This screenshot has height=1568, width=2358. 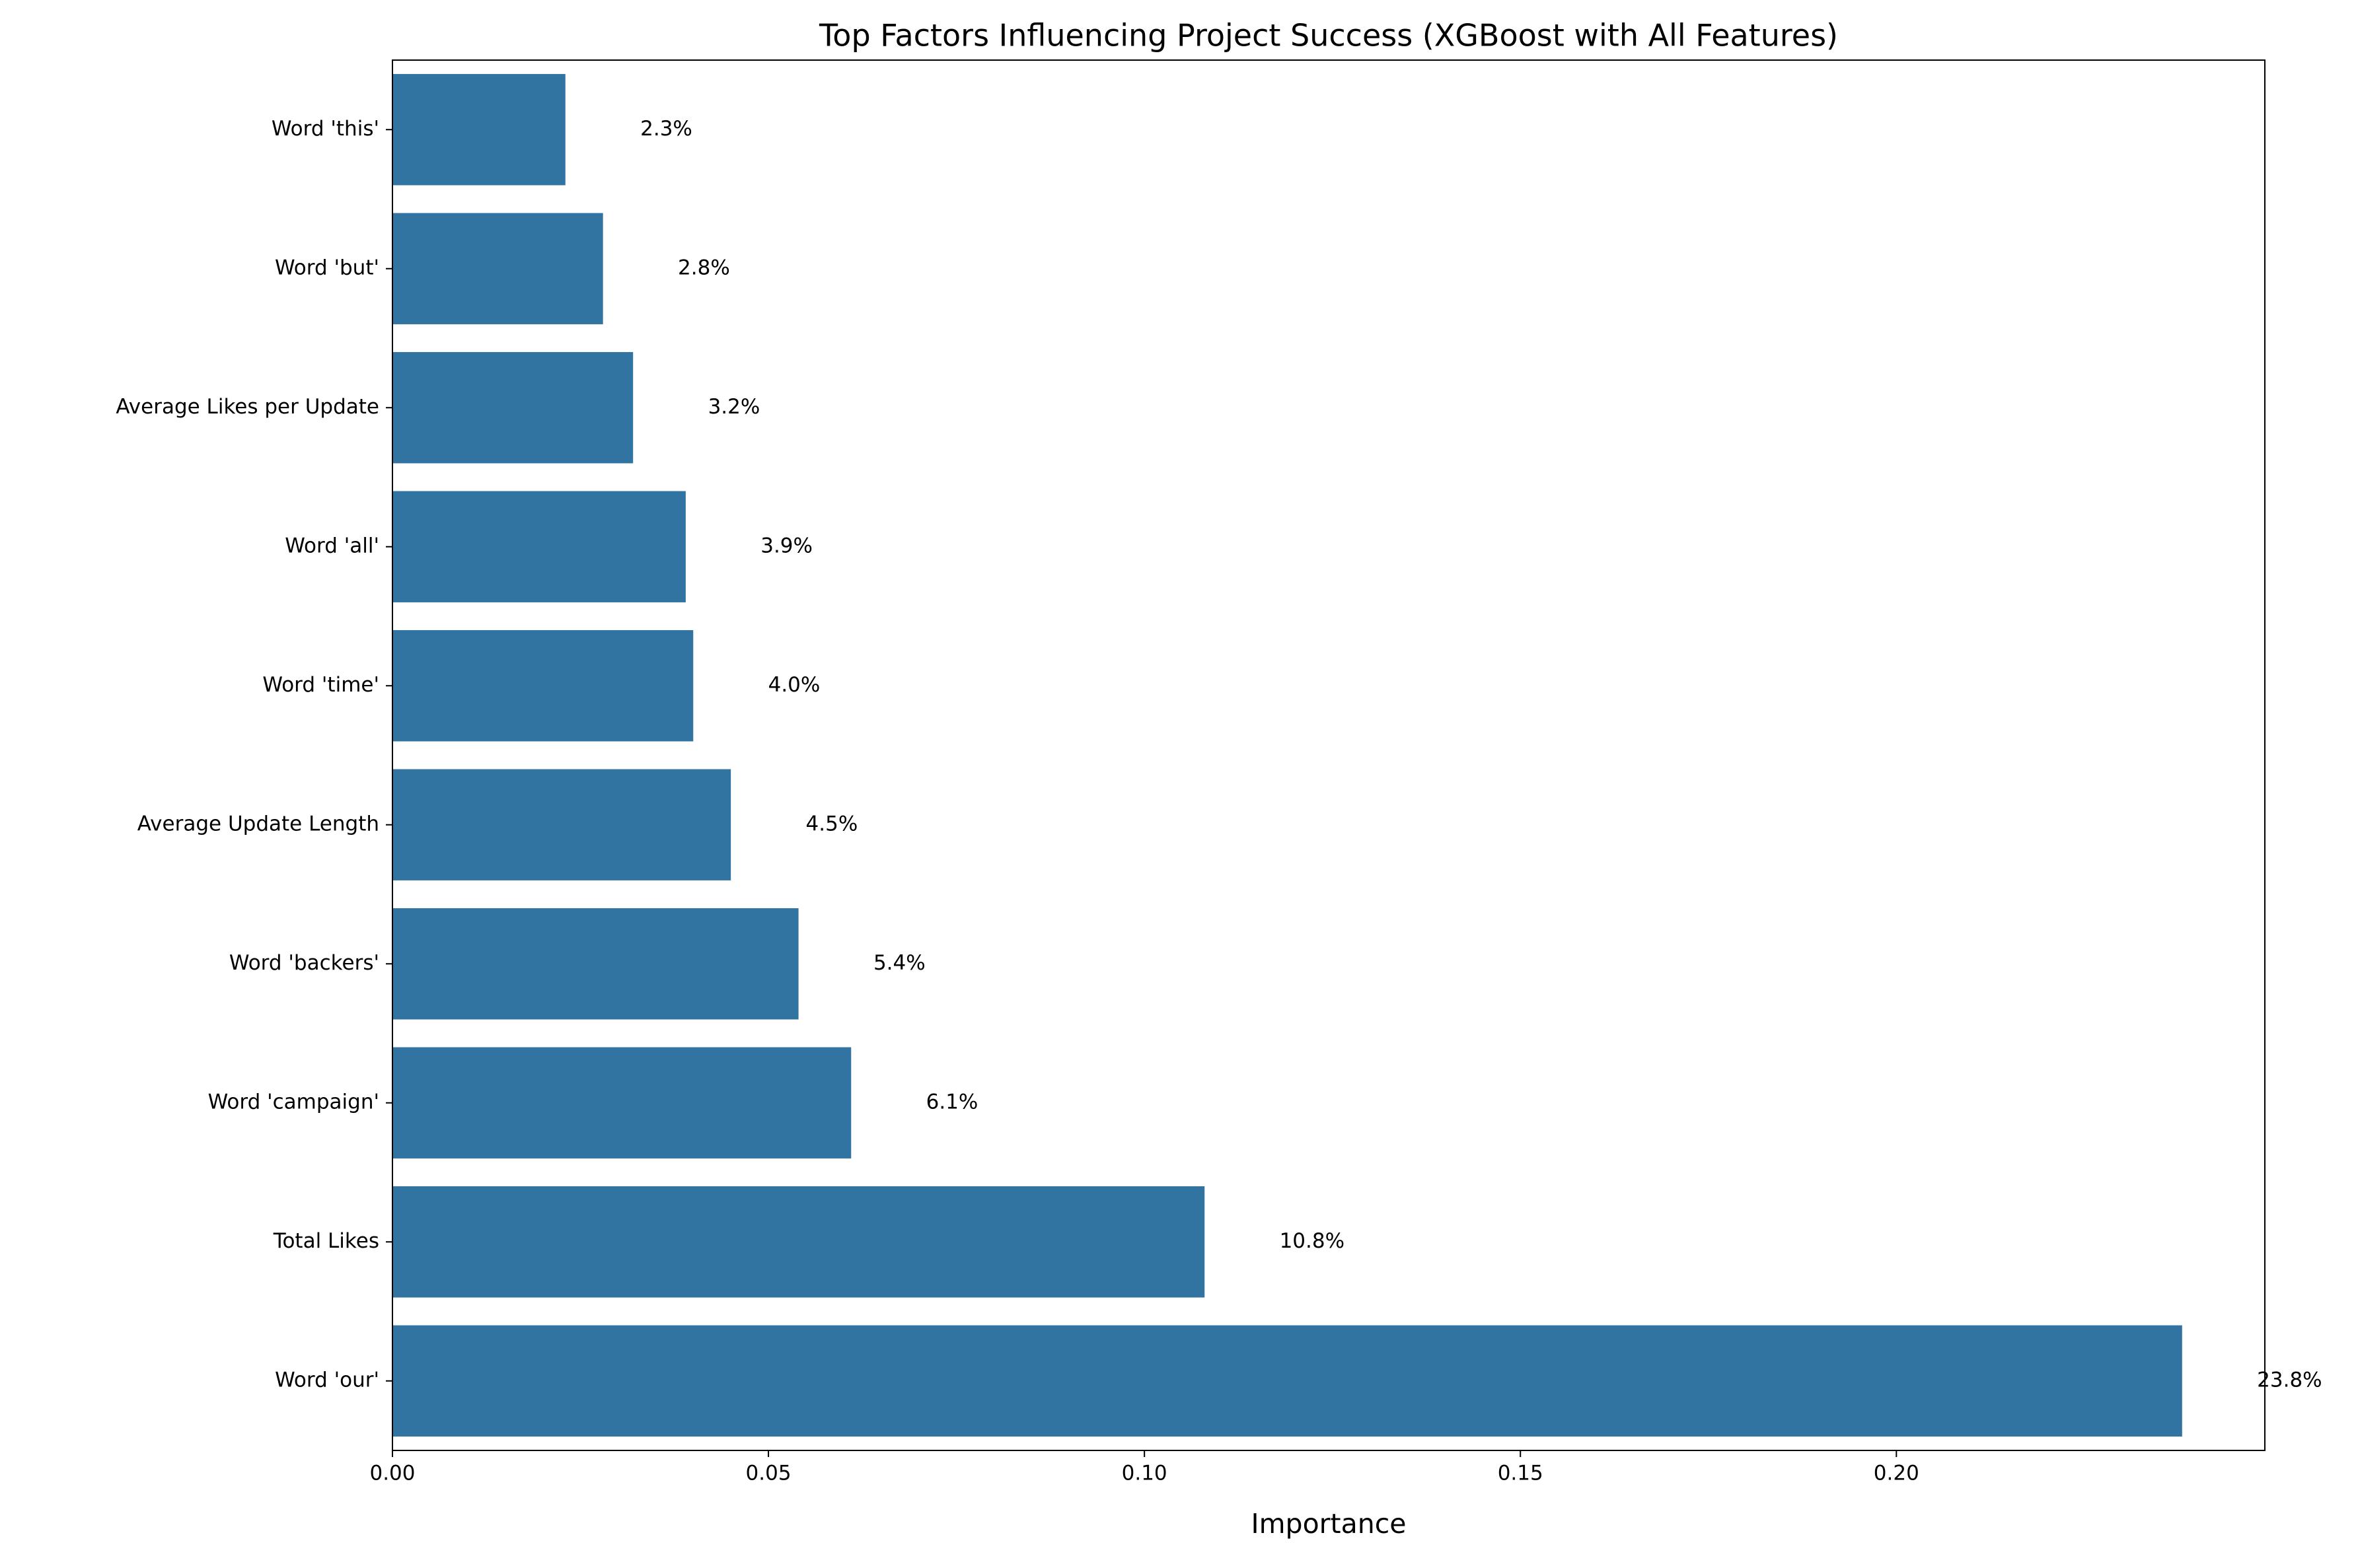 What do you see at coordinates (320, 685) in the screenshot?
I see `y-tick-label: Word 'time'` at bounding box center [320, 685].